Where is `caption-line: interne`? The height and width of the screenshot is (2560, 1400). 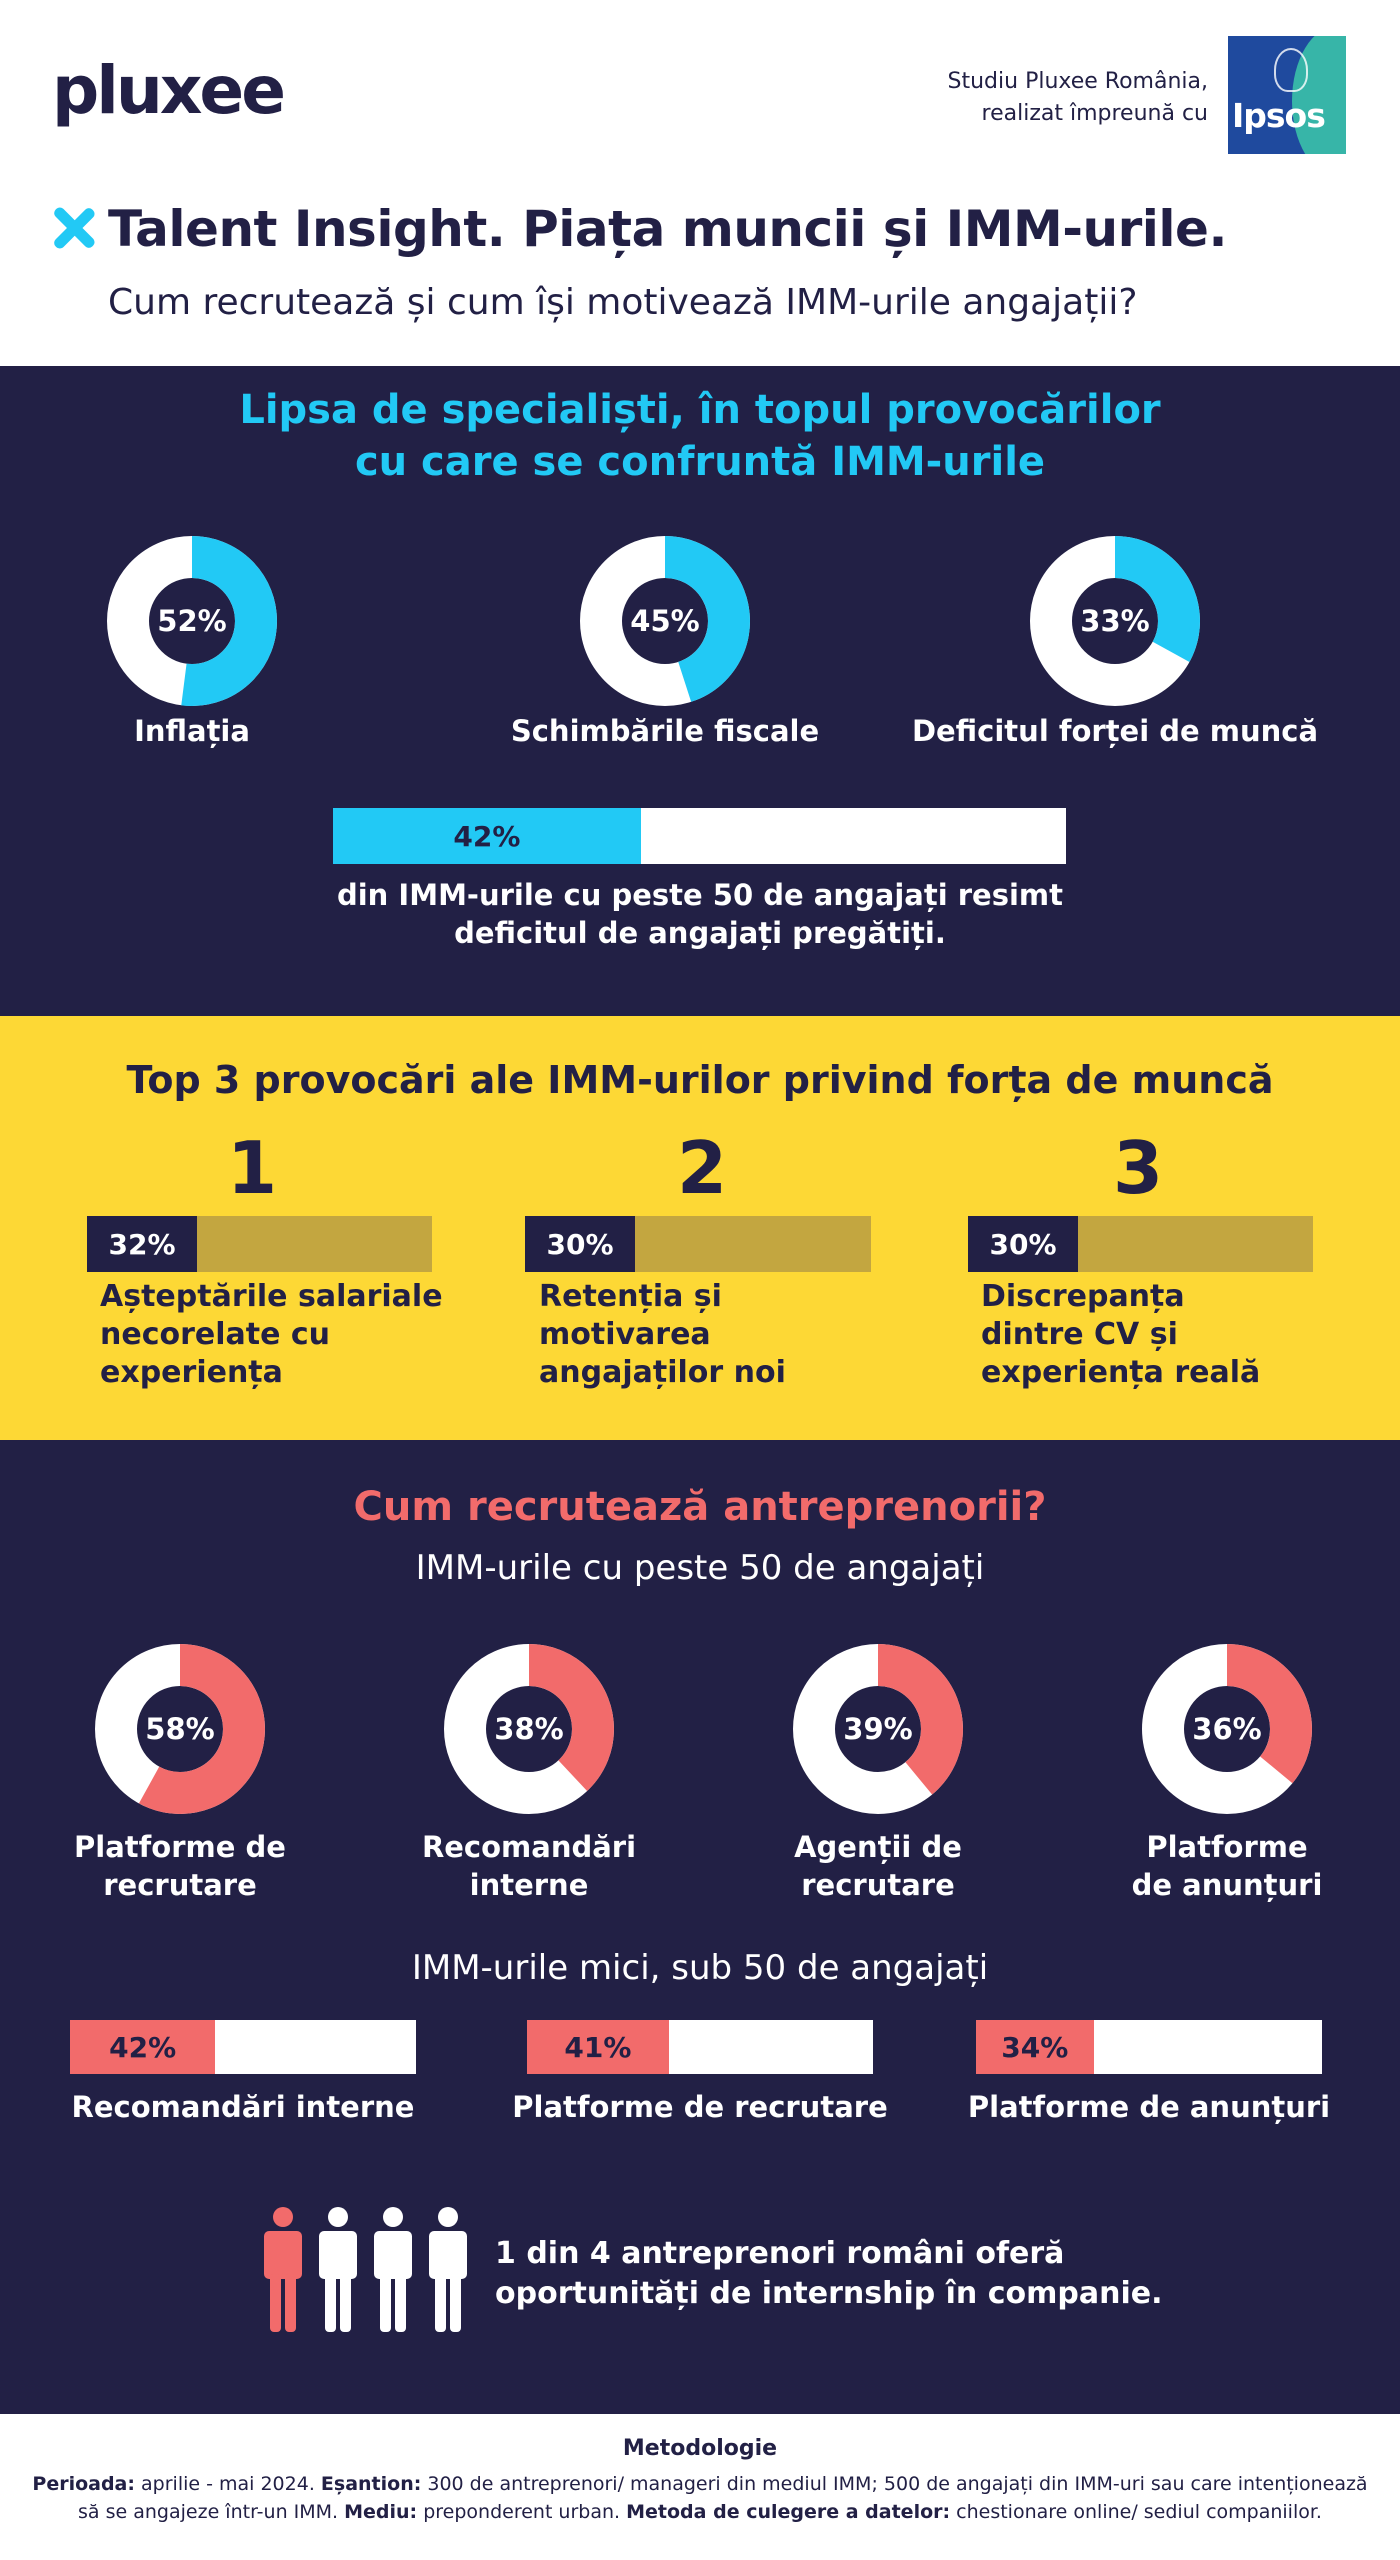
caption-line: interne is located at coordinates (529, 1885).